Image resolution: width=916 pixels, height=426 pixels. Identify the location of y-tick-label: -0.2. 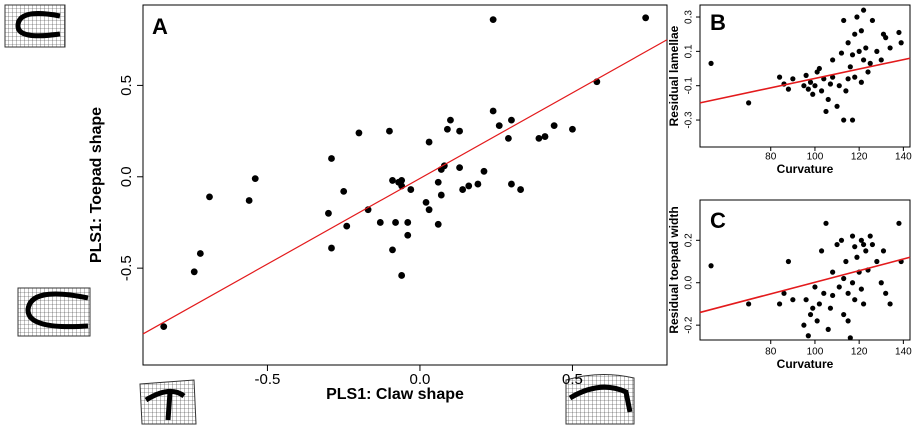
(689, 325).